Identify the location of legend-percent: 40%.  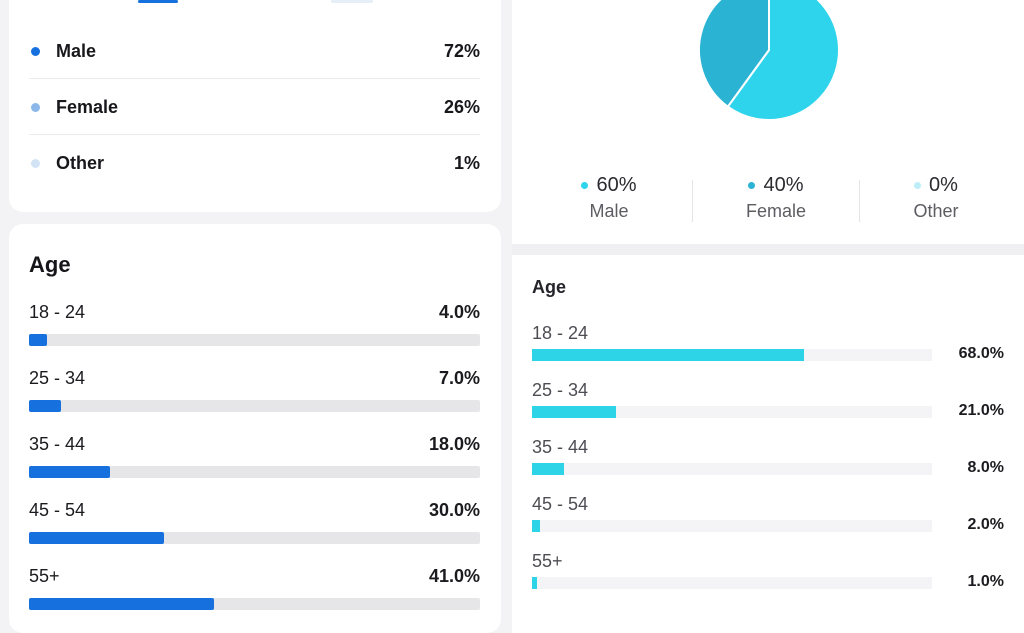
(783, 185).